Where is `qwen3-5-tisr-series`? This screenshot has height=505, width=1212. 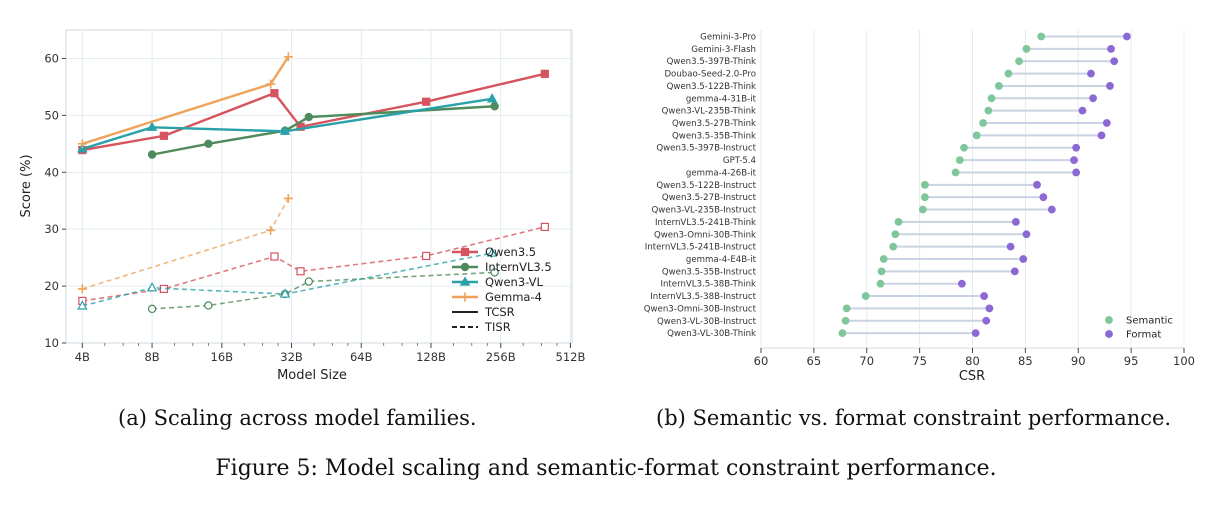 qwen3-5-tisr-series is located at coordinates (313, 263).